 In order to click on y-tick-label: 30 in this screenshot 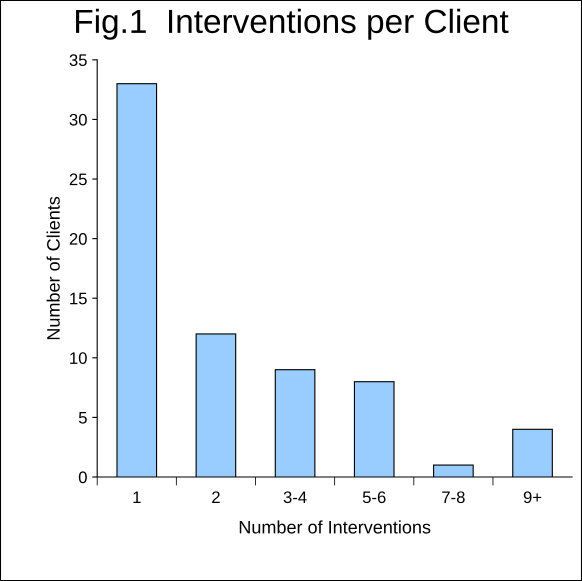, I will do `click(78, 120)`.